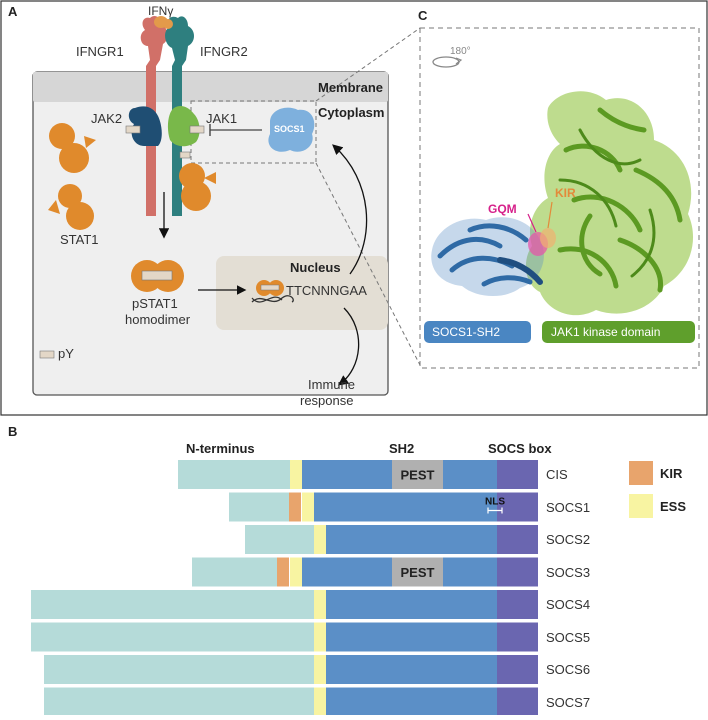  Describe the element at coordinates (568, 539) in the screenshot. I see `protein-name-socs2: SOCS2` at that location.